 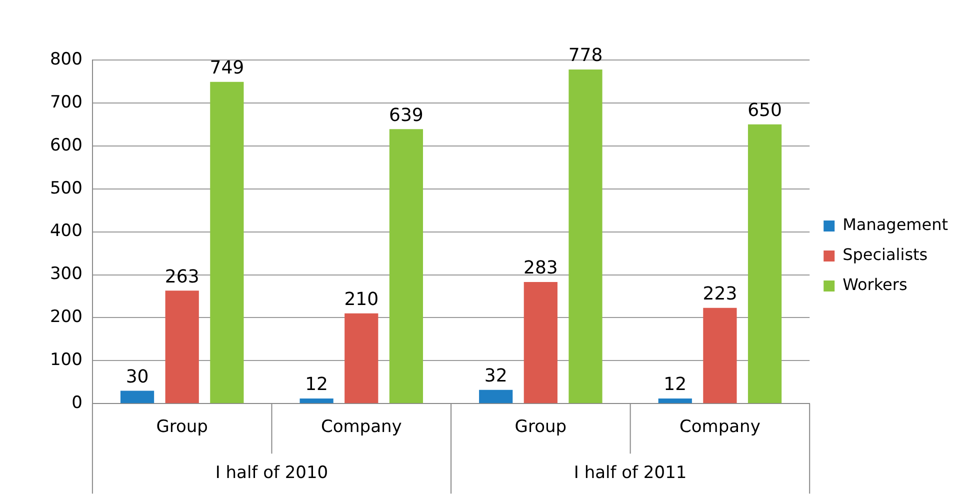 What do you see at coordinates (66, 145) in the screenshot?
I see `y-tick-label: 600` at bounding box center [66, 145].